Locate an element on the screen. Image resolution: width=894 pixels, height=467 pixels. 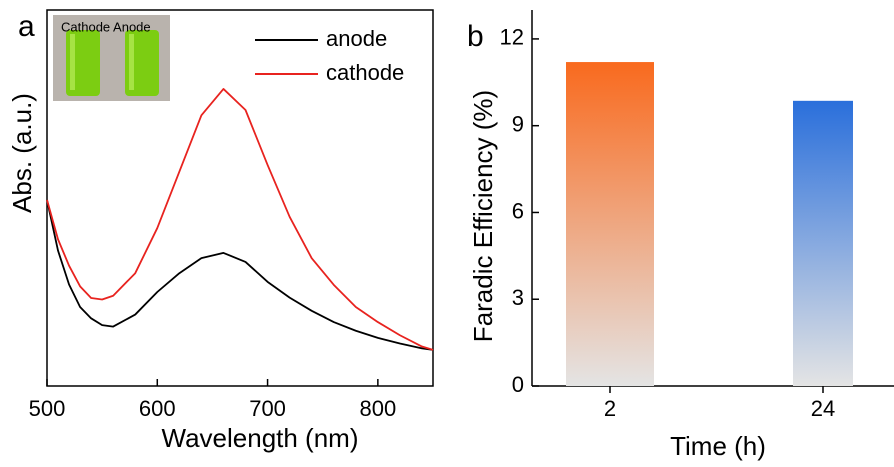
x-axis-label: Time (h) is located at coordinates (718, 446).